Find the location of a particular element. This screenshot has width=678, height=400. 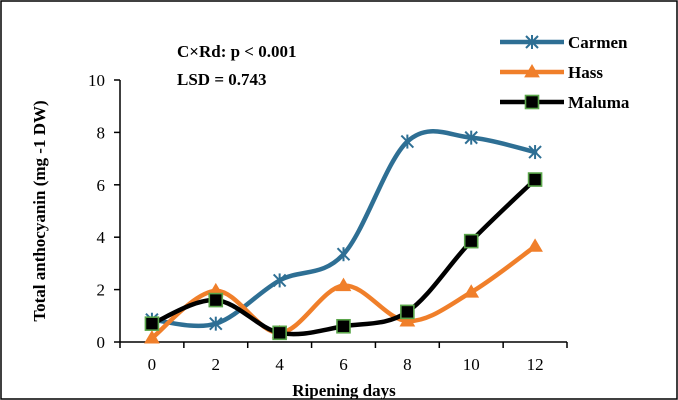

y-tick-label: 8 is located at coordinates (101, 132).